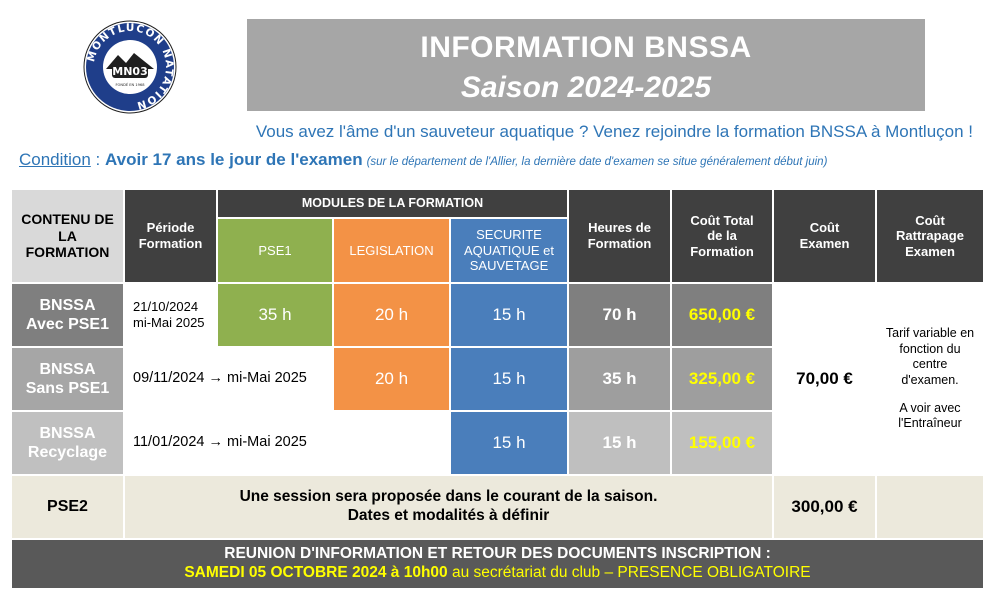 This screenshot has width=987, height=592. I want to click on row-heures-1: 70 h, so click(619, 315).